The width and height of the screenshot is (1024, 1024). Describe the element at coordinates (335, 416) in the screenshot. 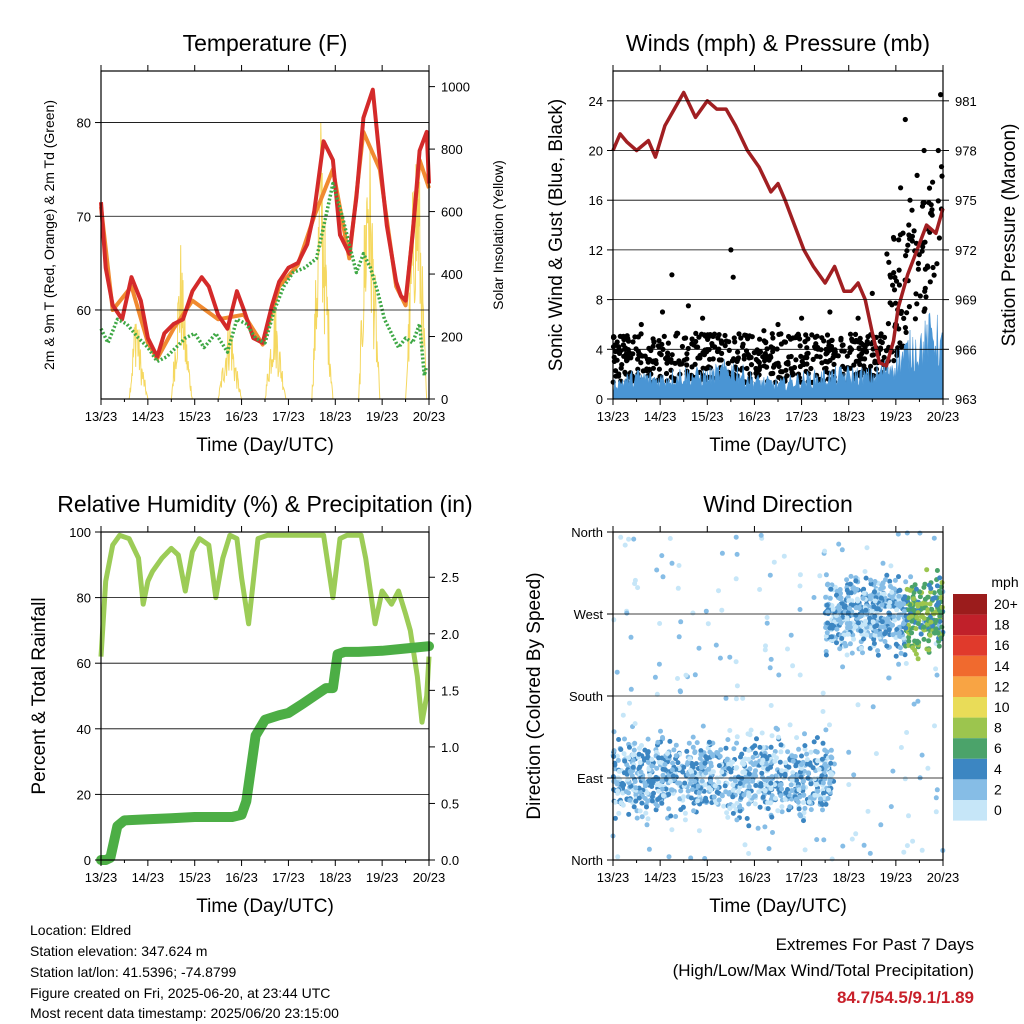

I see `temp-xtick-label: 18/23` at that location.